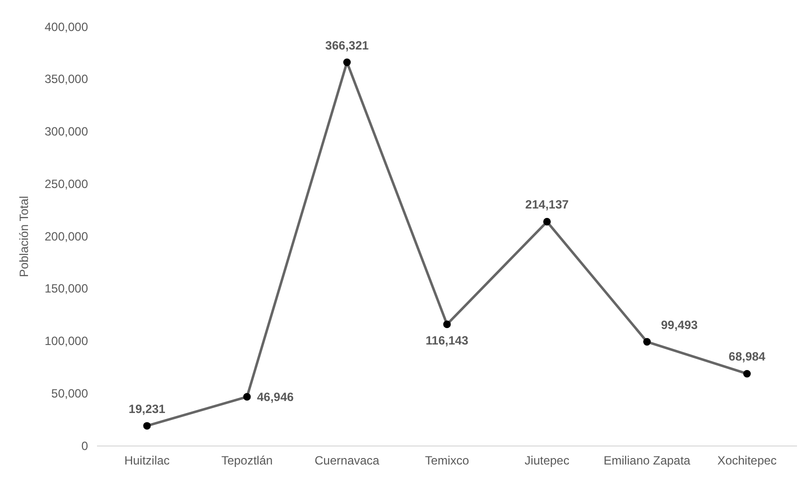 This screenshot has height=482, width=798. Describe the element at coordinates (447, 461) in the screenshot. I see `x-tick-label: Temixco` at that location.